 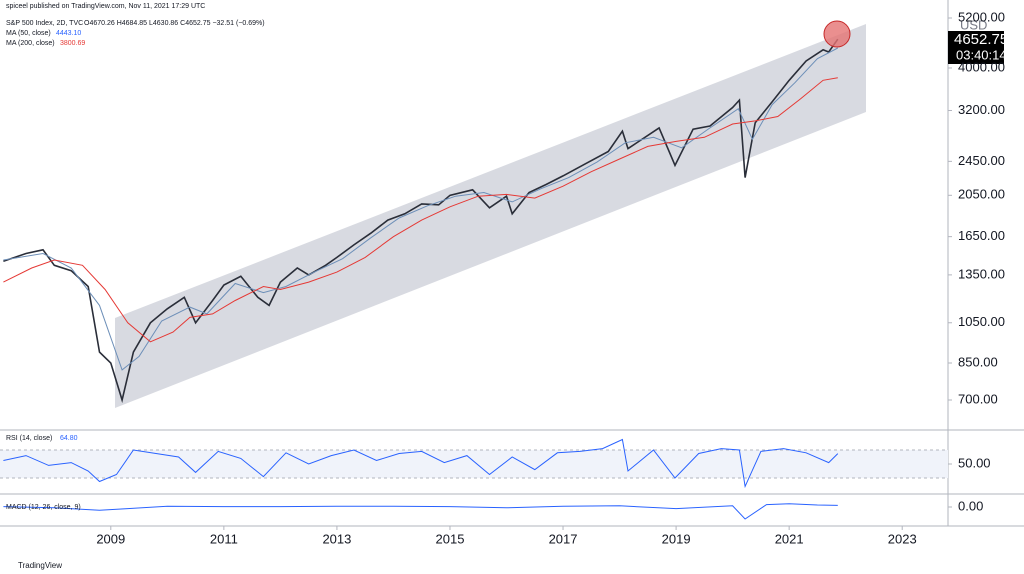 I want to click on symbol-title: S&P 500 Index, 2D, TVC, so click(x=44, y=23).